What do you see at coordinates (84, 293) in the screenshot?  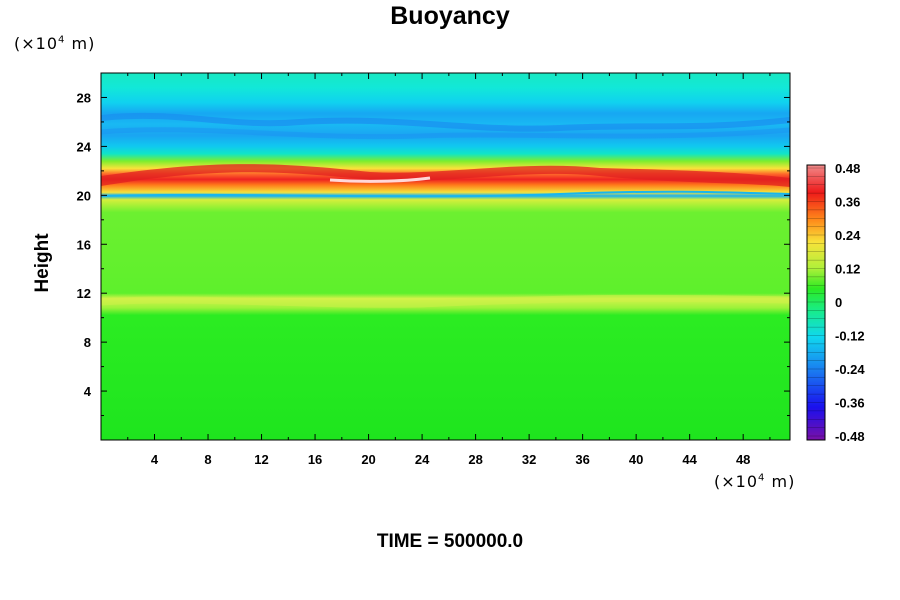 I see `y-tick-label: 12` at bounding box center [84, 293].